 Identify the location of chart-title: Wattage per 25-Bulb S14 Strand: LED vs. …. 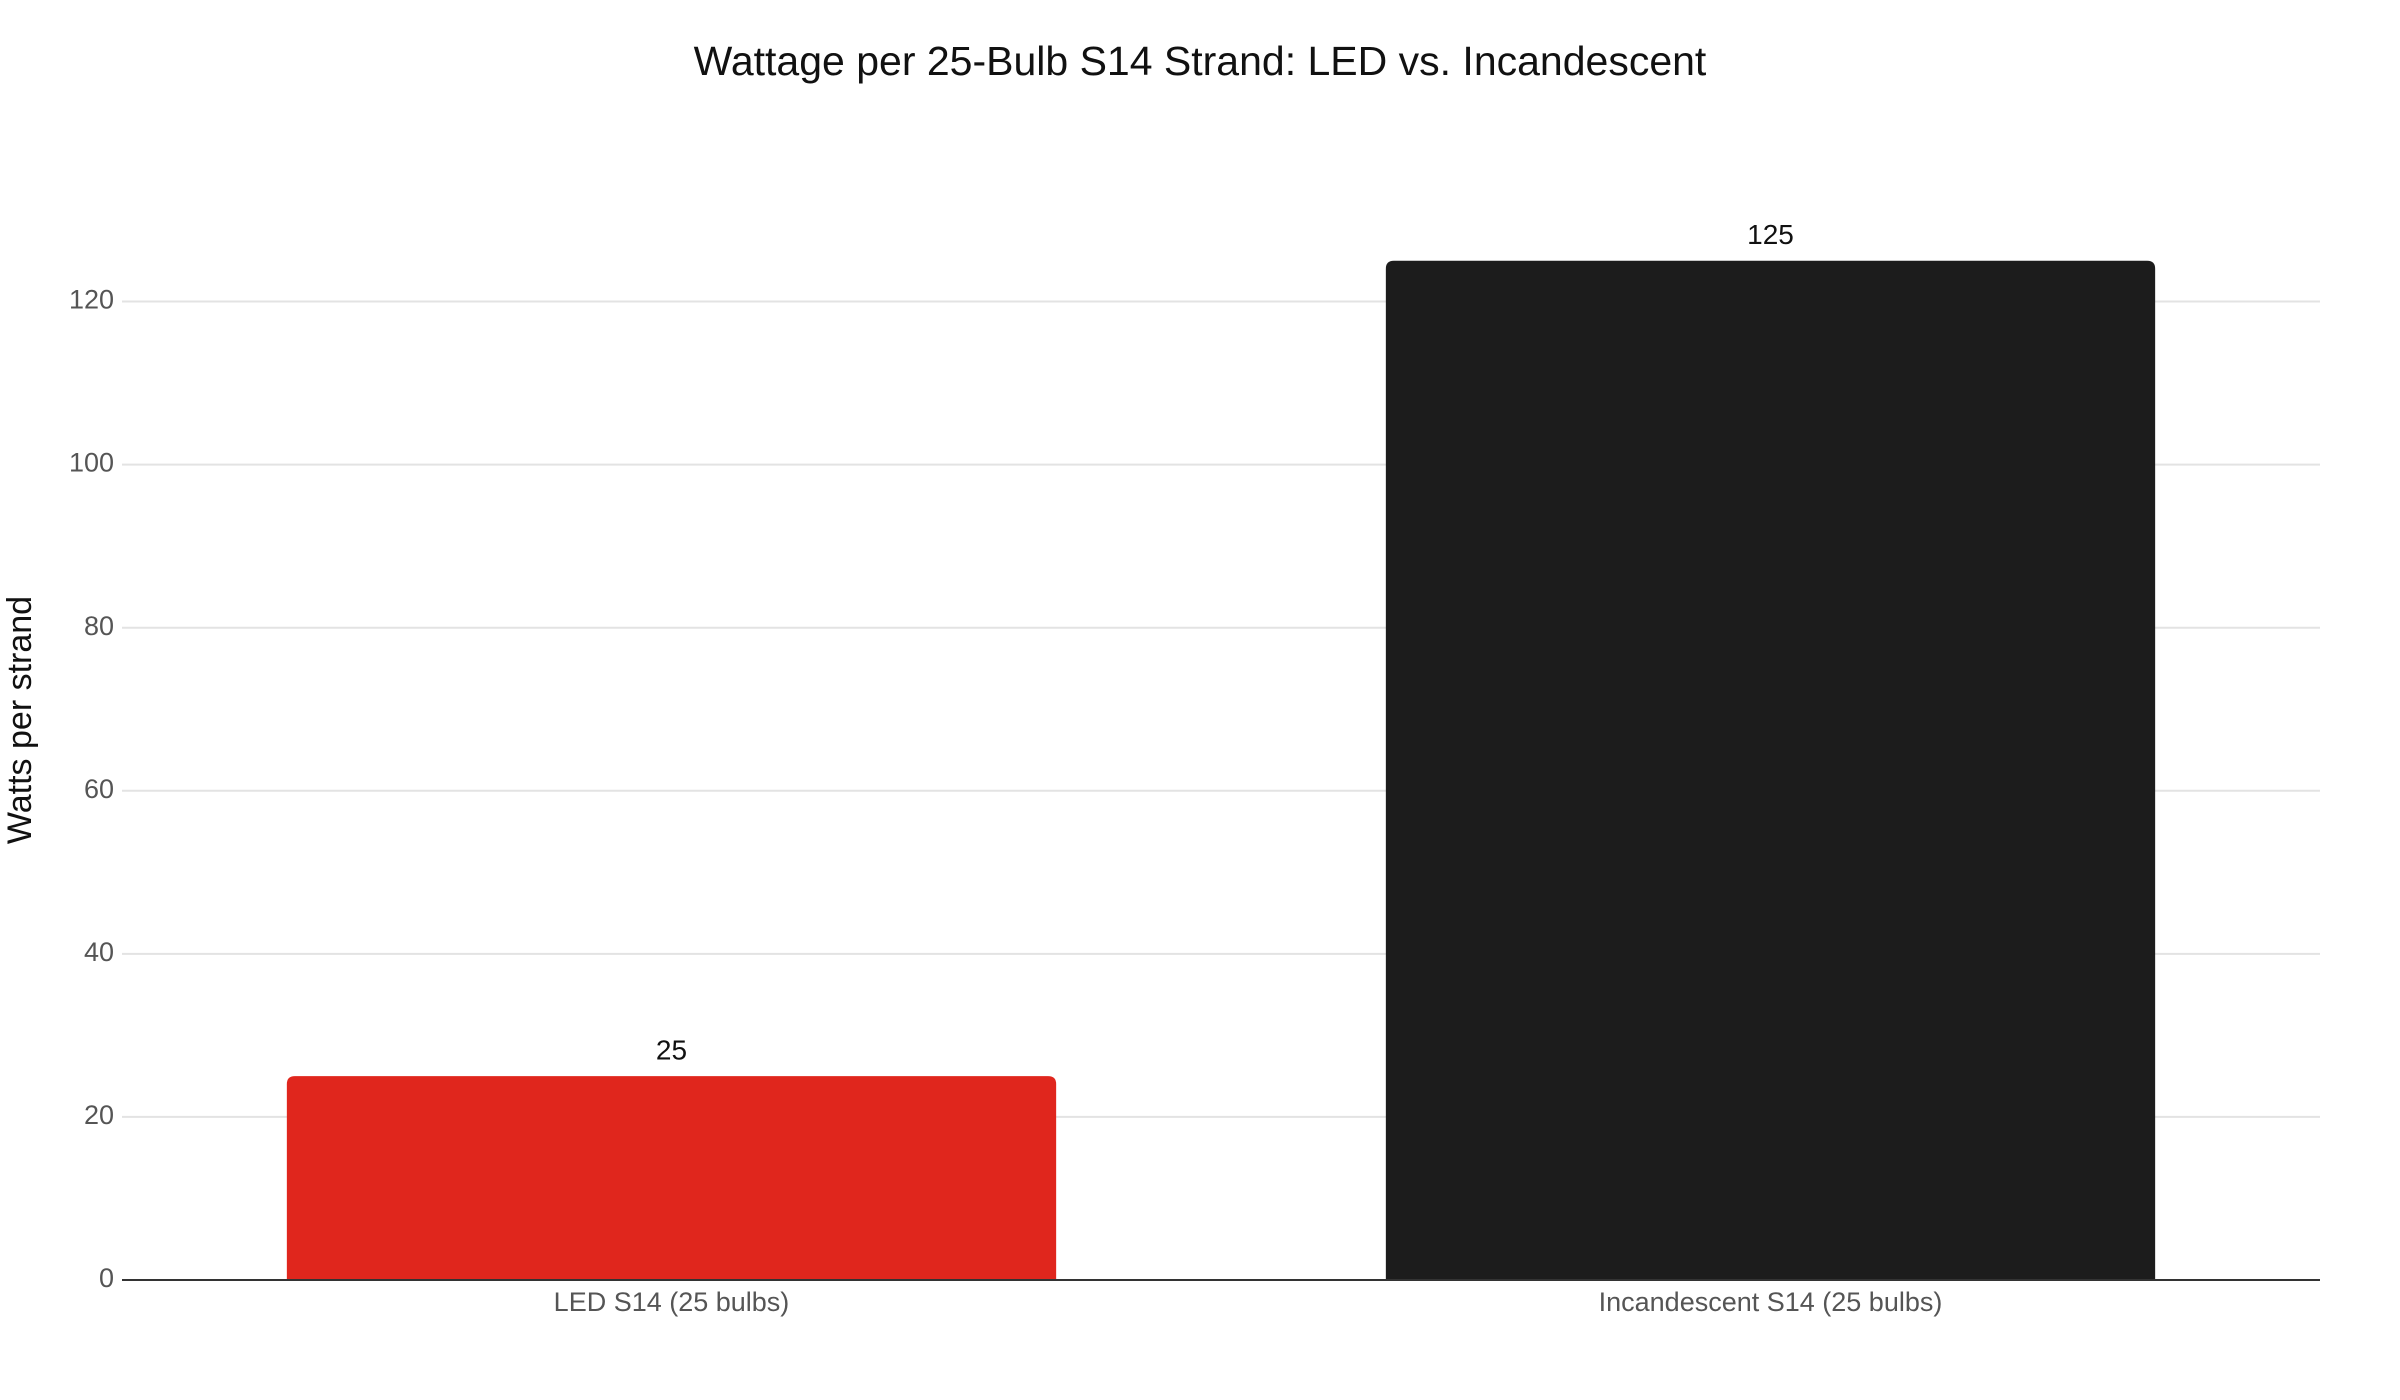
(1200, 61).